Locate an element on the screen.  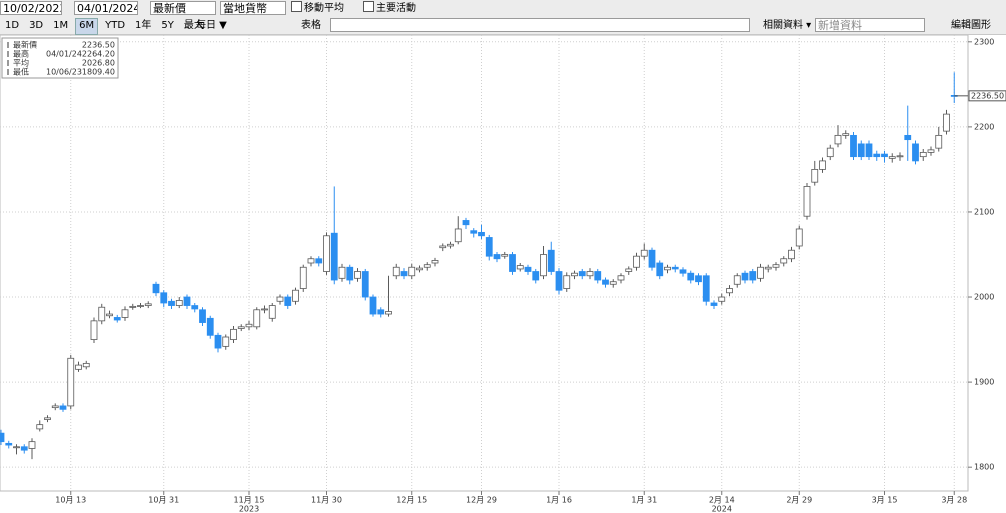
table-button: 表格 is located at coordinates (311, 25).